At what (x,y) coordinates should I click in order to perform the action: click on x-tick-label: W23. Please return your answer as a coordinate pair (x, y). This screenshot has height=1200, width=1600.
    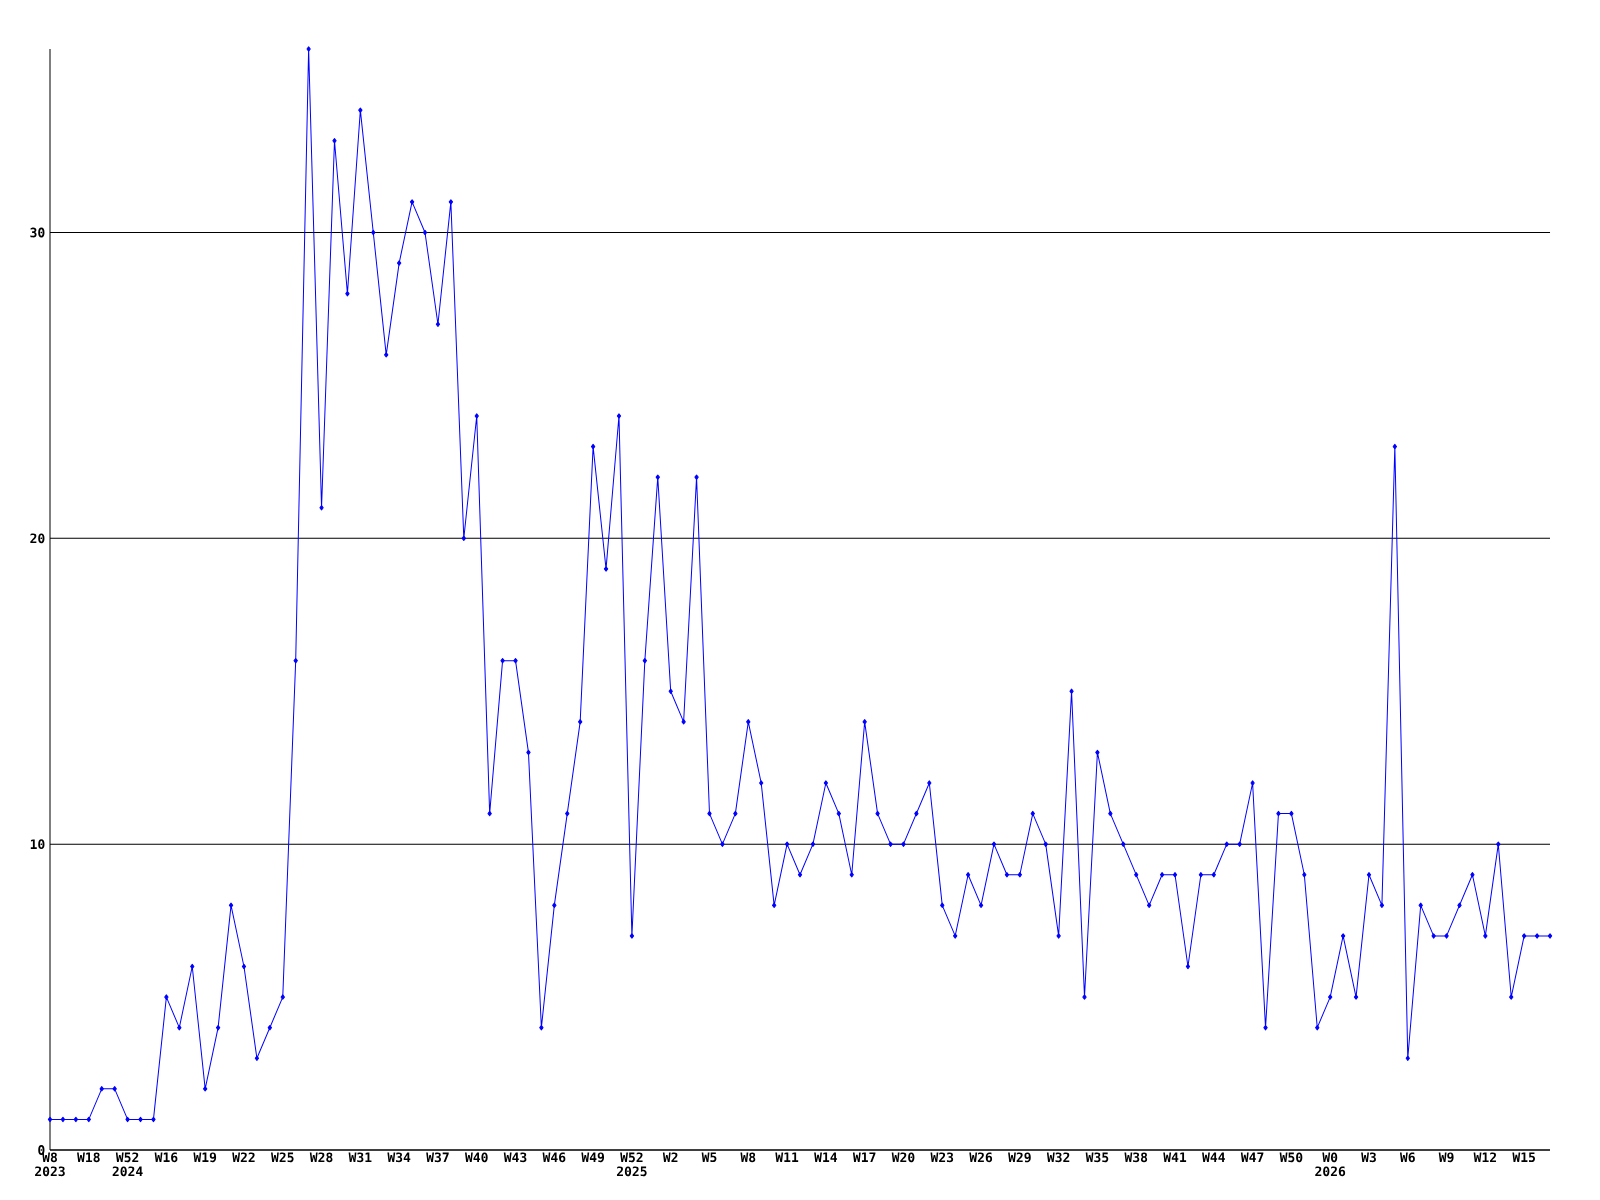
    Looking at the image, I should click on (942, 1157).